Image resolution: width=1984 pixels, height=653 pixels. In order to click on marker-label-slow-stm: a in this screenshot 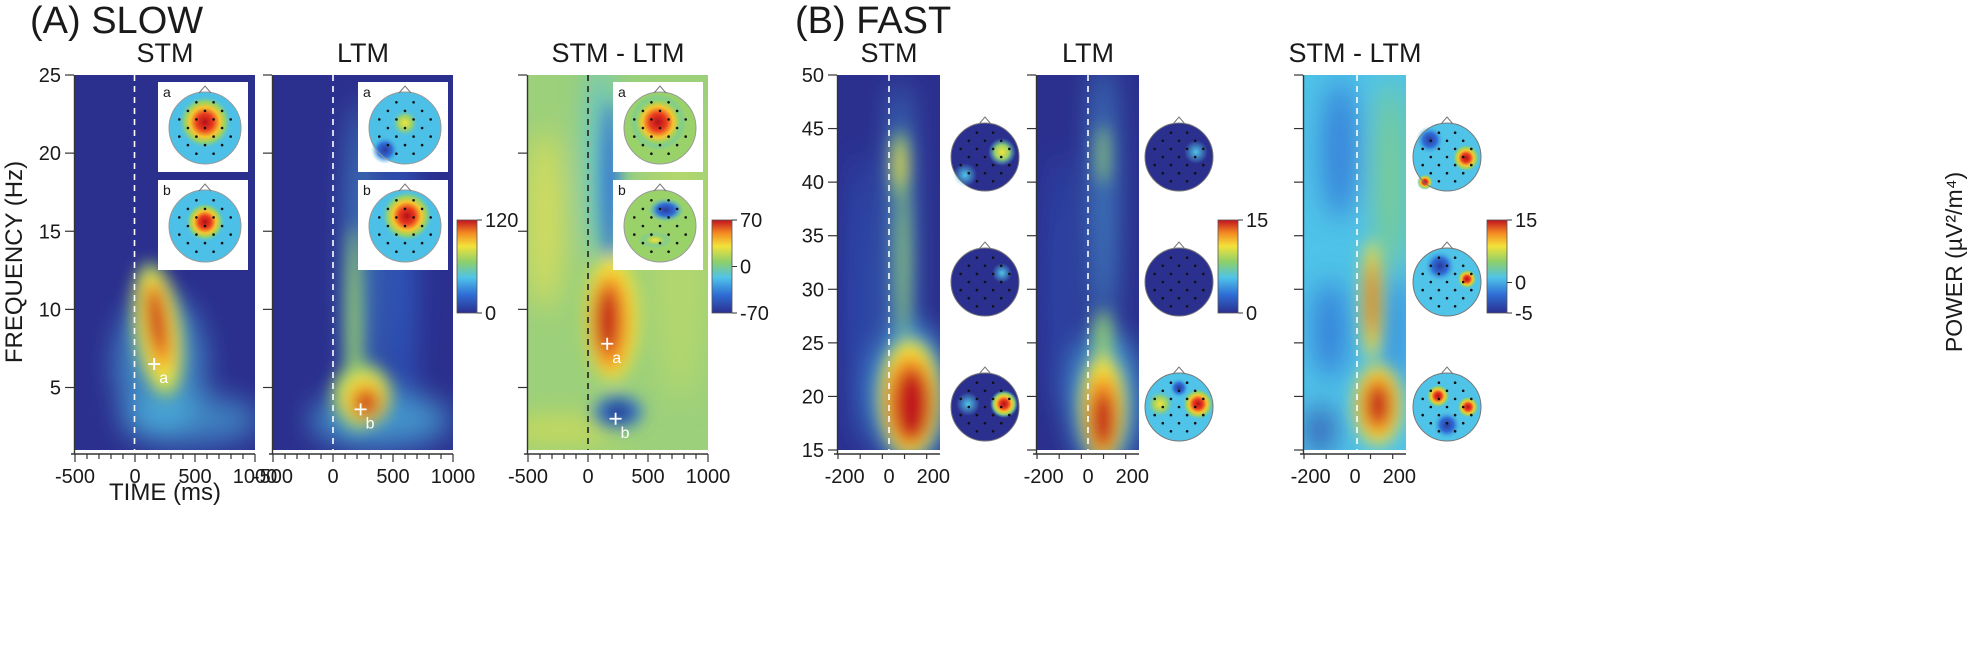, I will do `click(163, 378)`.